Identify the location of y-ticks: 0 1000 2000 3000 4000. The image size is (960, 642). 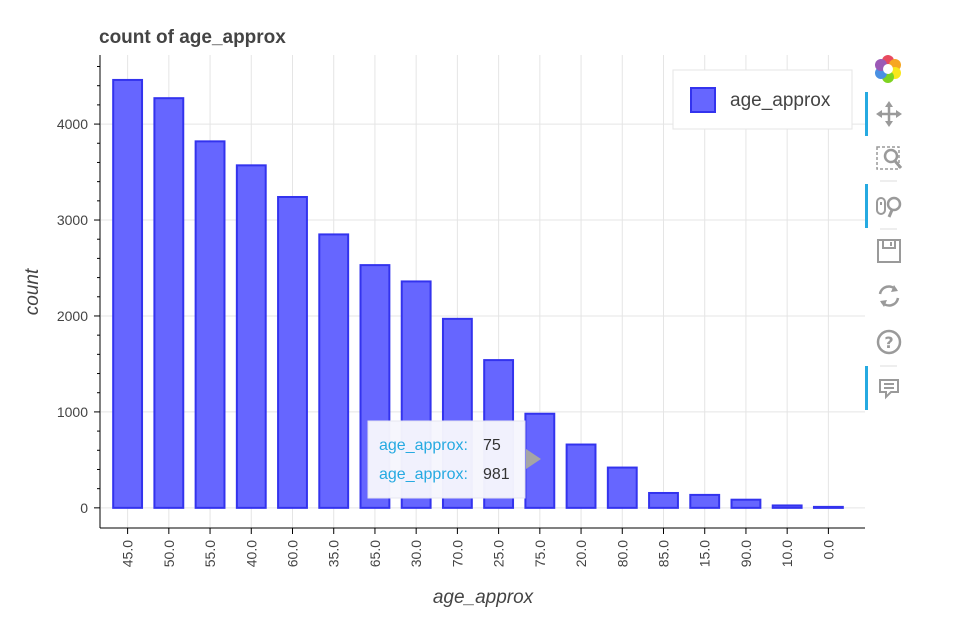
(78, 291).